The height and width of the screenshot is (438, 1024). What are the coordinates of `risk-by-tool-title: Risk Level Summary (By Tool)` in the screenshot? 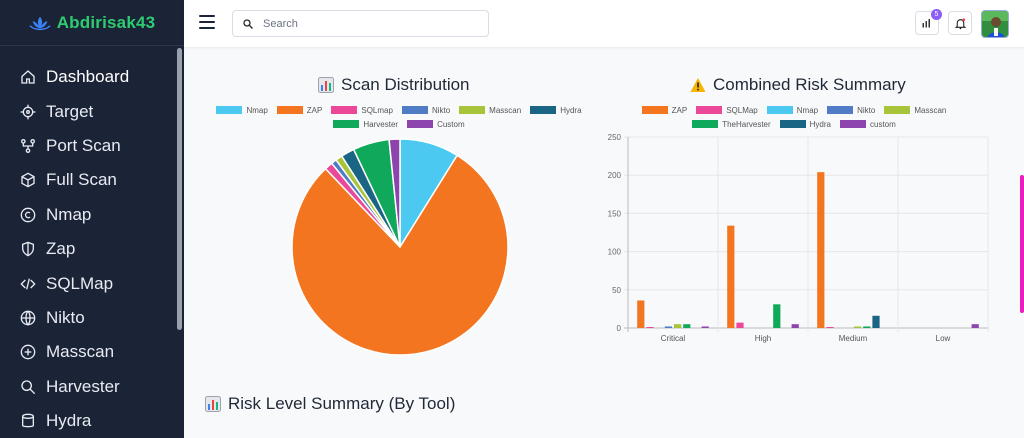 It's located at (330, 404).